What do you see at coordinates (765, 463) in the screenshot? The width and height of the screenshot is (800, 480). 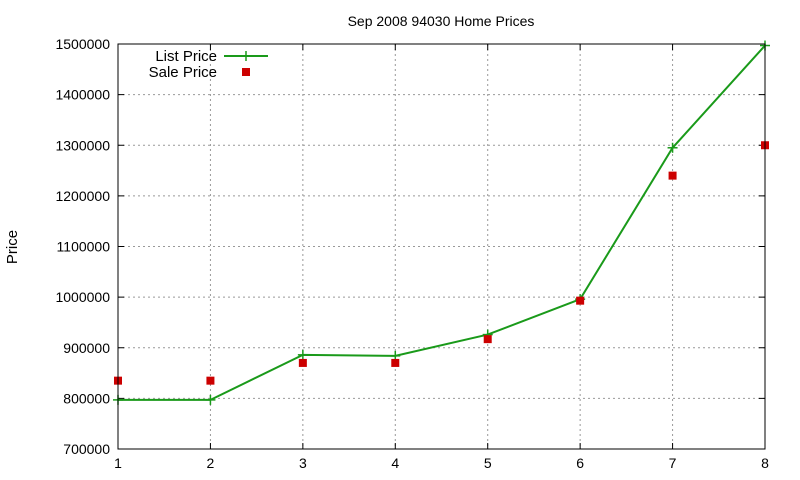 I see `x-tick-label: 8` at bounding box center [765, 463].